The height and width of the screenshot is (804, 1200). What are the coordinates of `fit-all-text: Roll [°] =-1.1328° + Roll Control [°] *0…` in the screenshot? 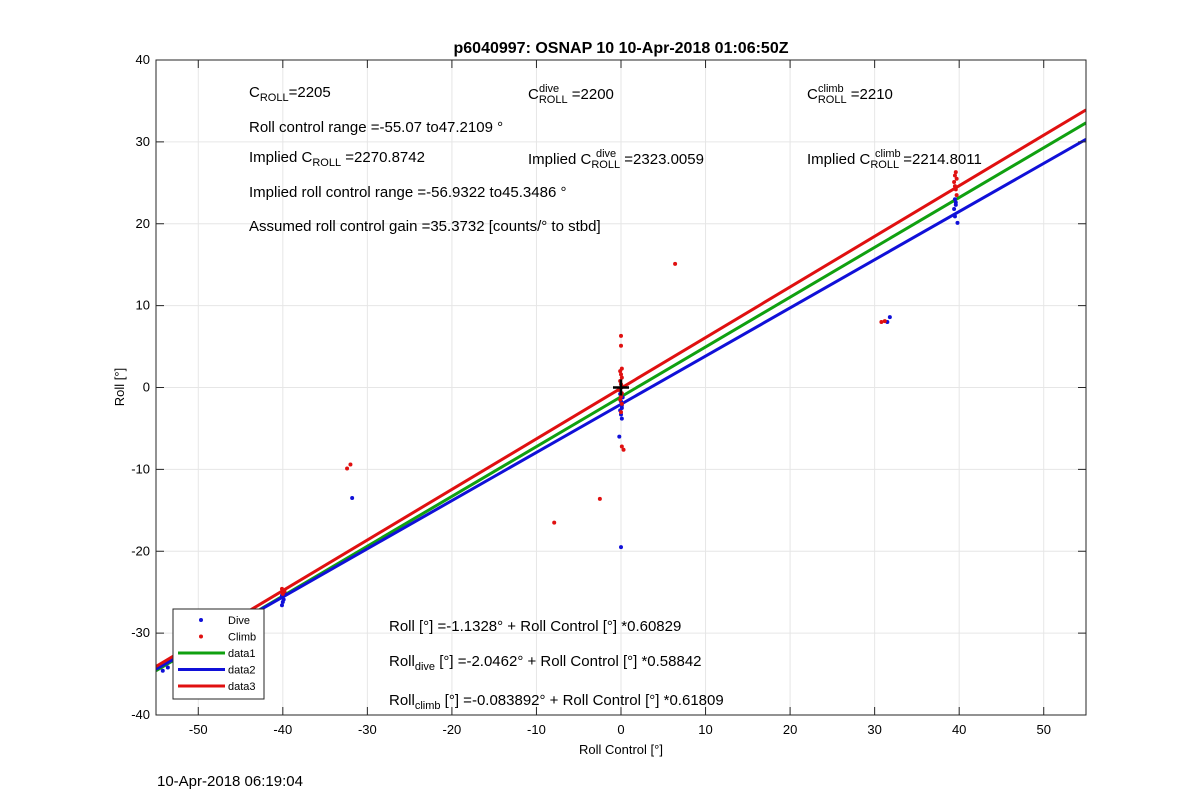 It's located at (535, 626).